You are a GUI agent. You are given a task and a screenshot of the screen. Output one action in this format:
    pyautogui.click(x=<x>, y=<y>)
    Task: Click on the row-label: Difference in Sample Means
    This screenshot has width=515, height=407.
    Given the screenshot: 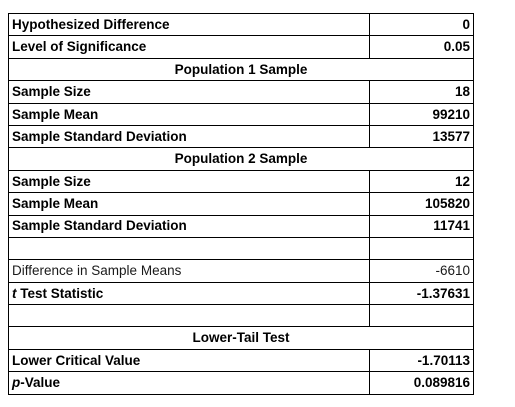 What is the action you would take?
    pyautogui.click(x=189, y=271)
    